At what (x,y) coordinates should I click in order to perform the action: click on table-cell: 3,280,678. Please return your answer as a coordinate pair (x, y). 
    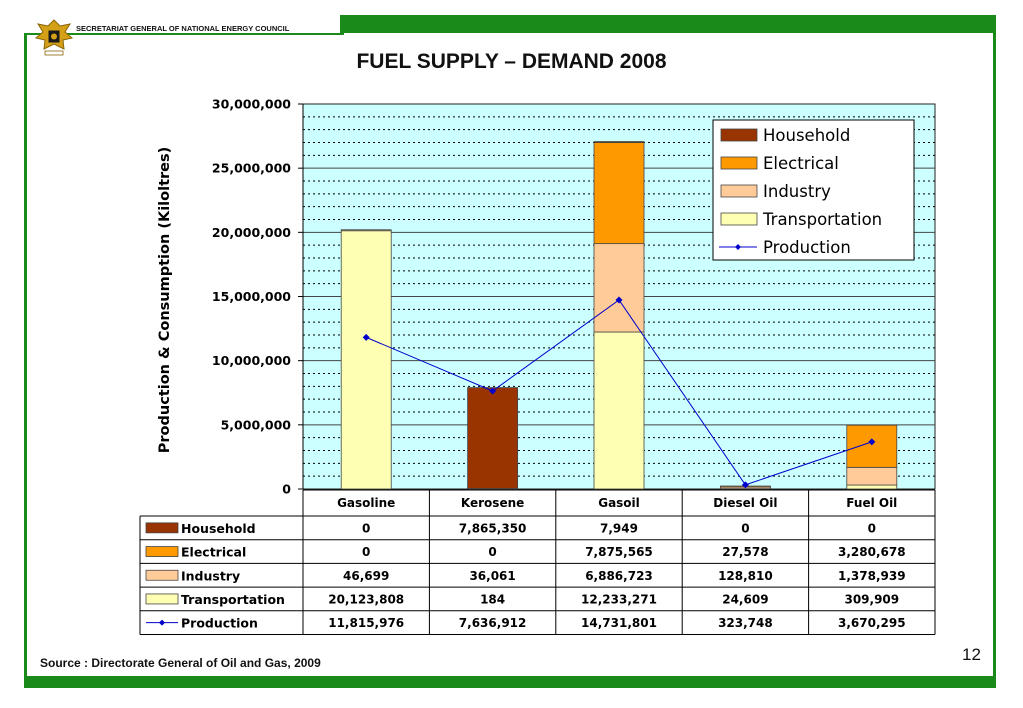
    Looking at the image, I should click on (872, 552).